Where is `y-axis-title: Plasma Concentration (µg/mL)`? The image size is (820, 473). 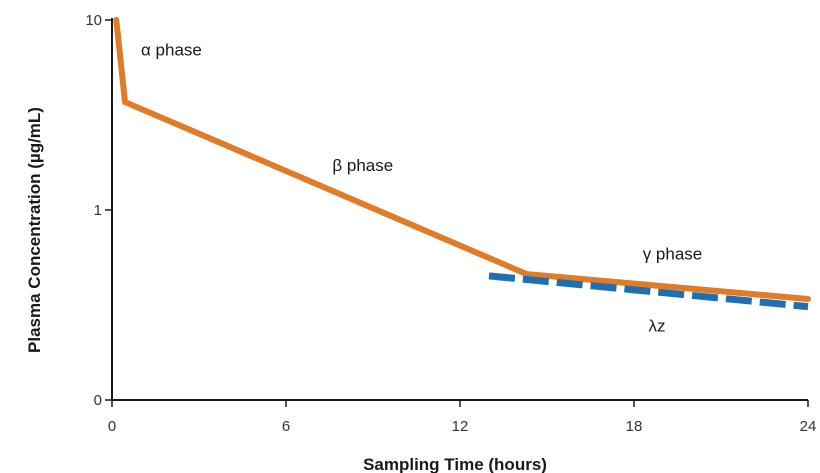
y-axis-title: Plasma Concentration (µg/mL) is located at coordinates (34, 230).